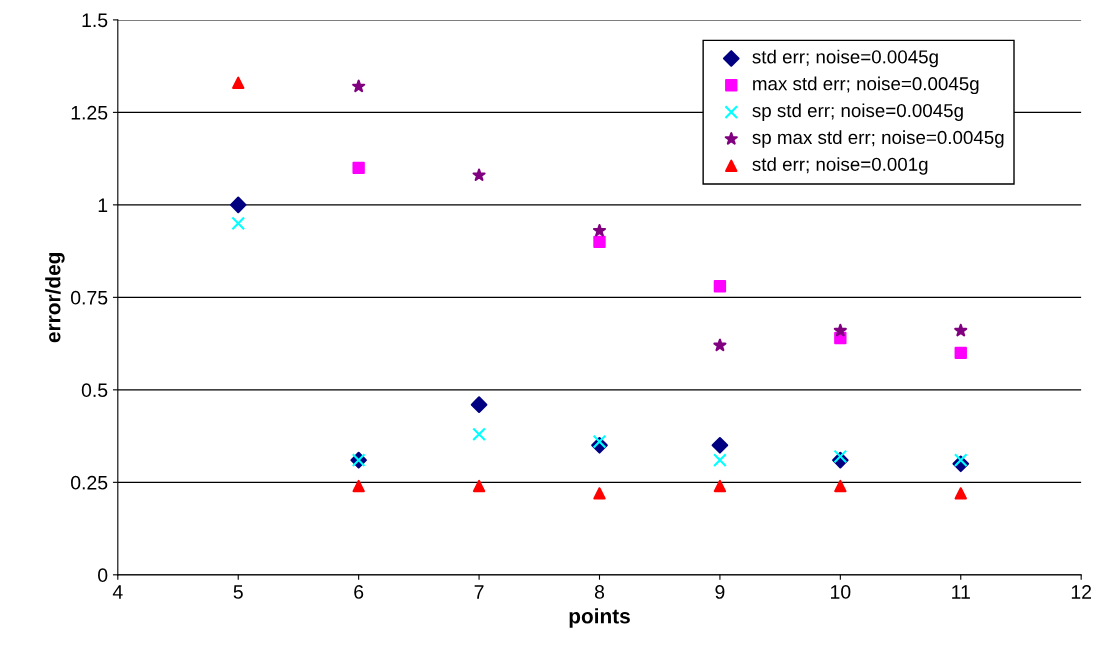  Describe the element at coordinates (89, 297) in the screenshot. I see `y-tick-label: 0.75` at that location.